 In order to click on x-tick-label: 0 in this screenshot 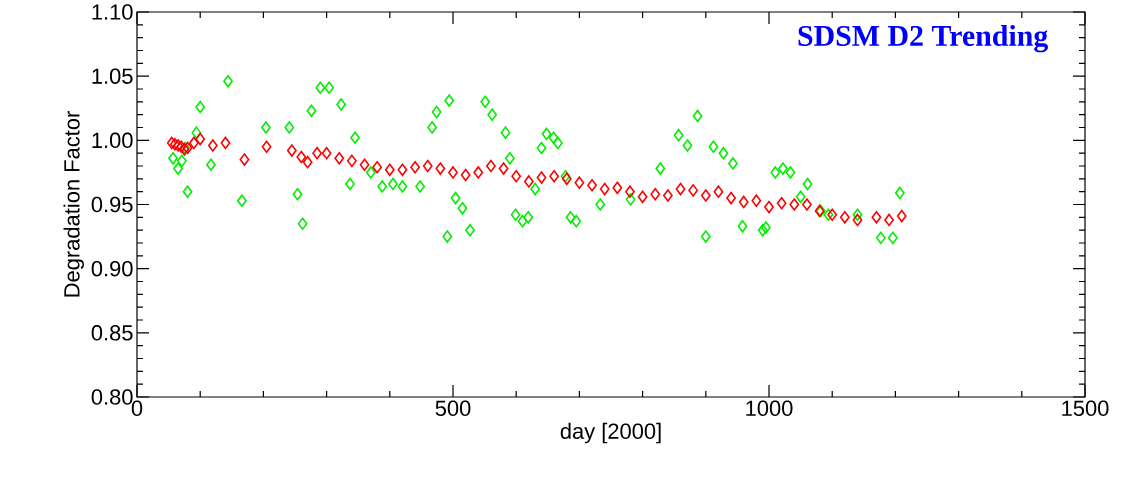, I will do `click(137, 408)`.